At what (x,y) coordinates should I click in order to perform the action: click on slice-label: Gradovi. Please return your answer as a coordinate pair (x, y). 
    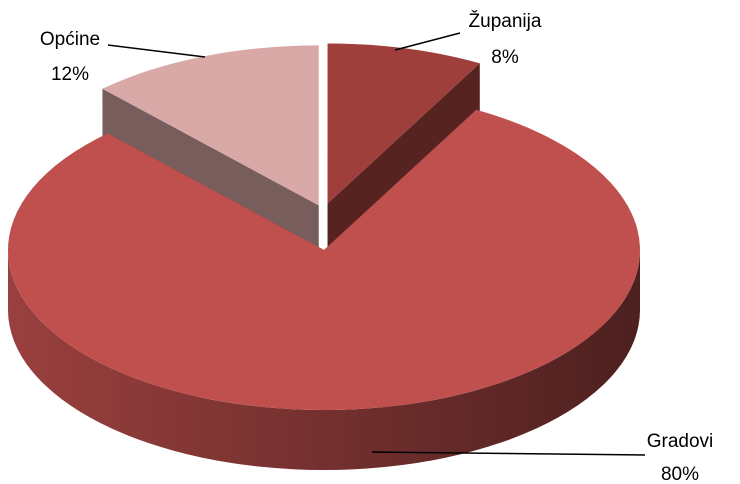
    Looking at the image, I should click on (680, 441).